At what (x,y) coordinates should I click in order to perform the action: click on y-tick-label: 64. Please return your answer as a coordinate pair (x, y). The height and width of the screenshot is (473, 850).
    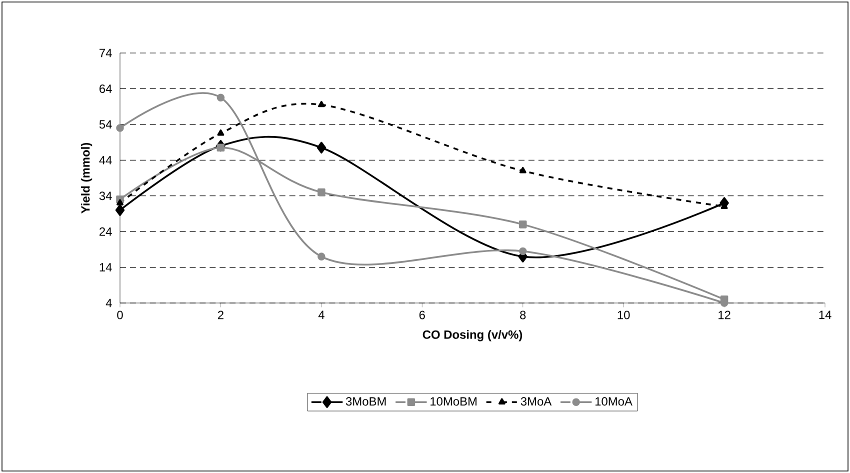
    Looking at the image, I should click on (106, 88).